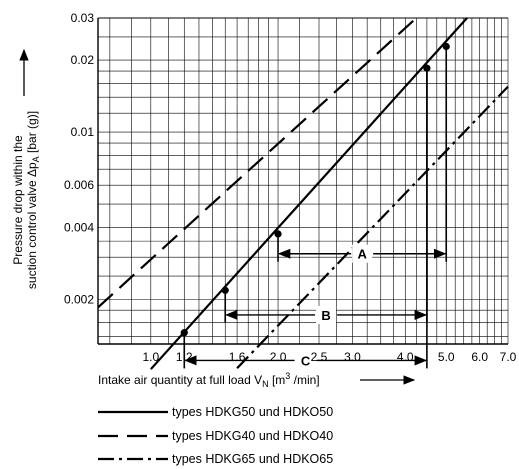  I want to click on x-tick-label: 1.2, so click(184, 357).